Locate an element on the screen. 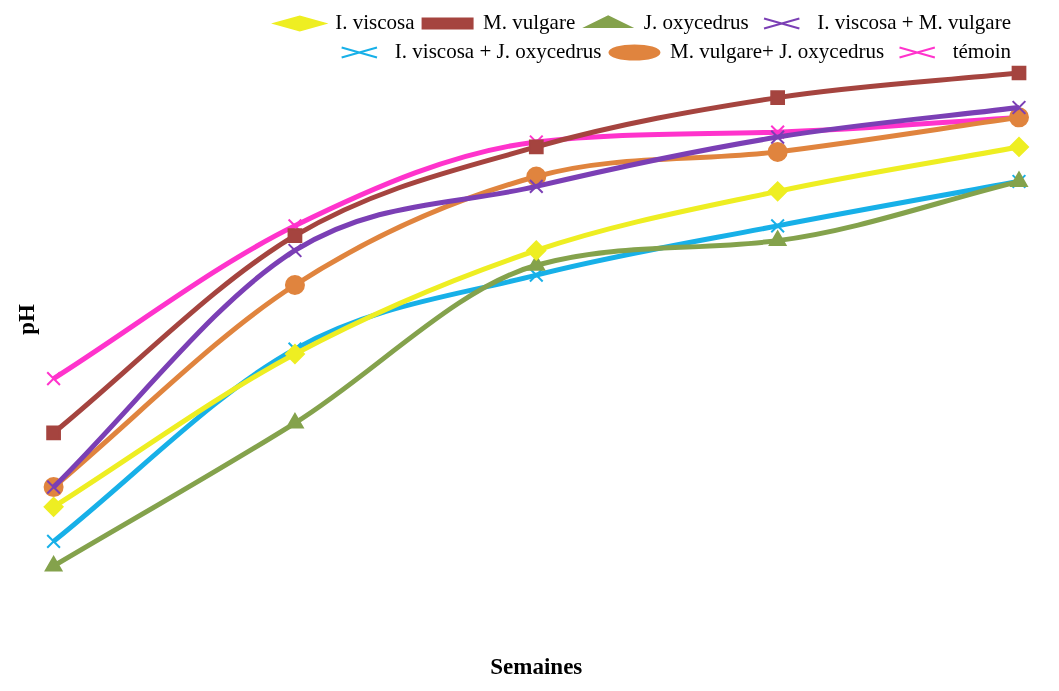  legend-label: témoin is located at coordinates (982, 51).